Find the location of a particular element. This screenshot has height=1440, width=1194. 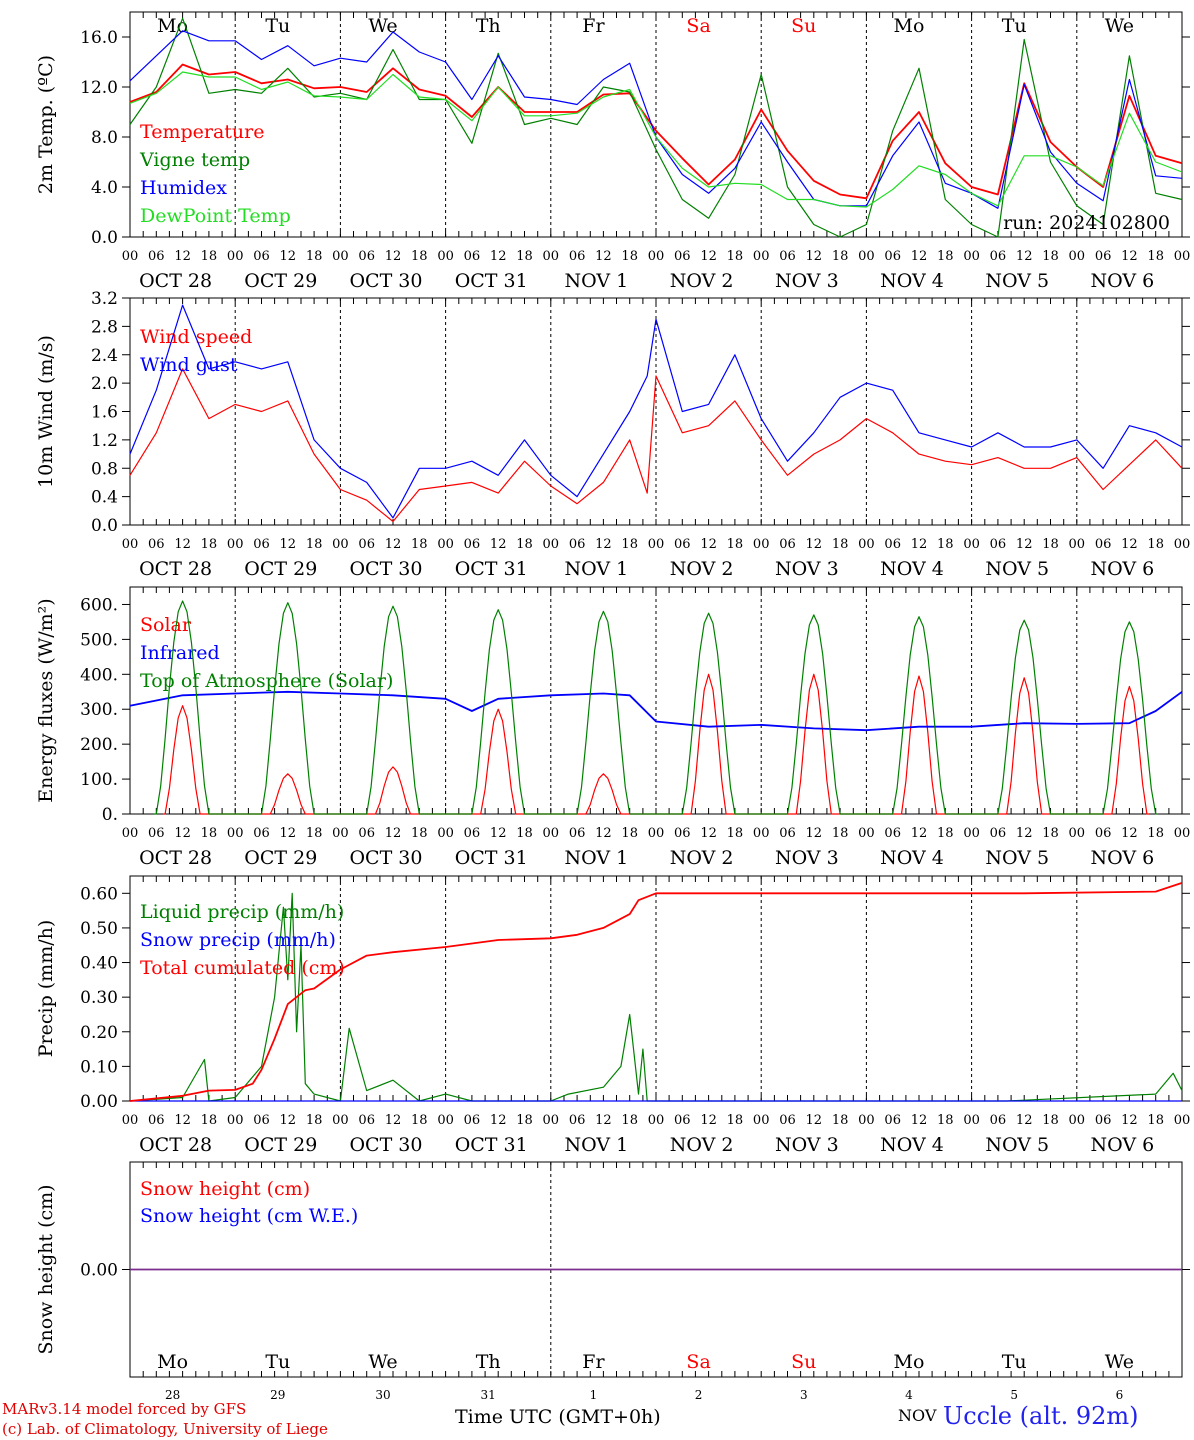

day-number-label: 2 is located at coordinates (699, 1395).